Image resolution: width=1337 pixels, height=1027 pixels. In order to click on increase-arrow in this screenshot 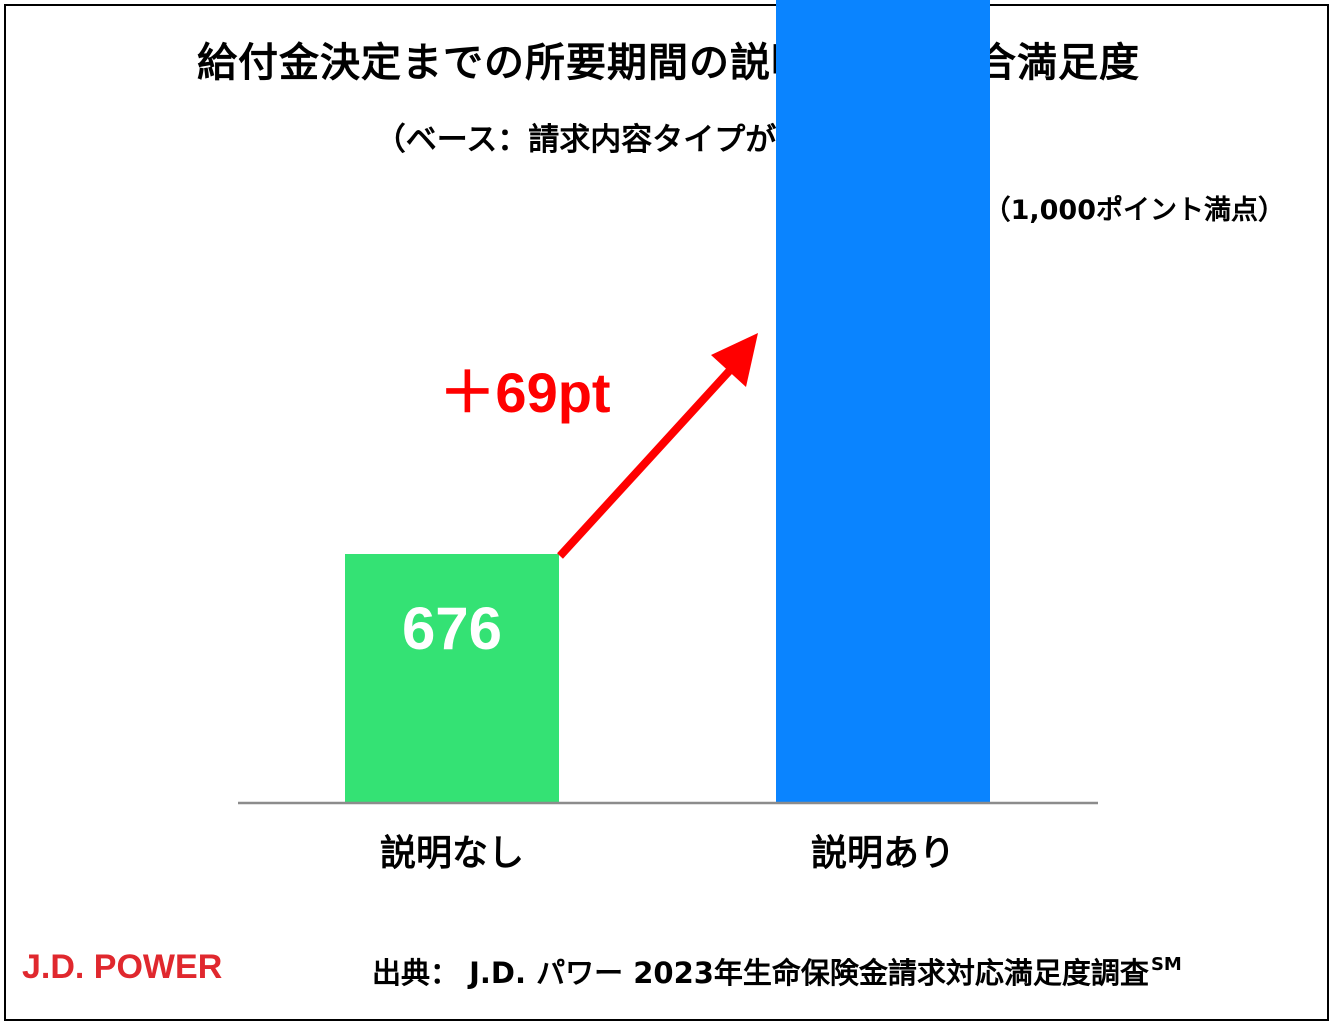, I will do `click(657, 446)`.